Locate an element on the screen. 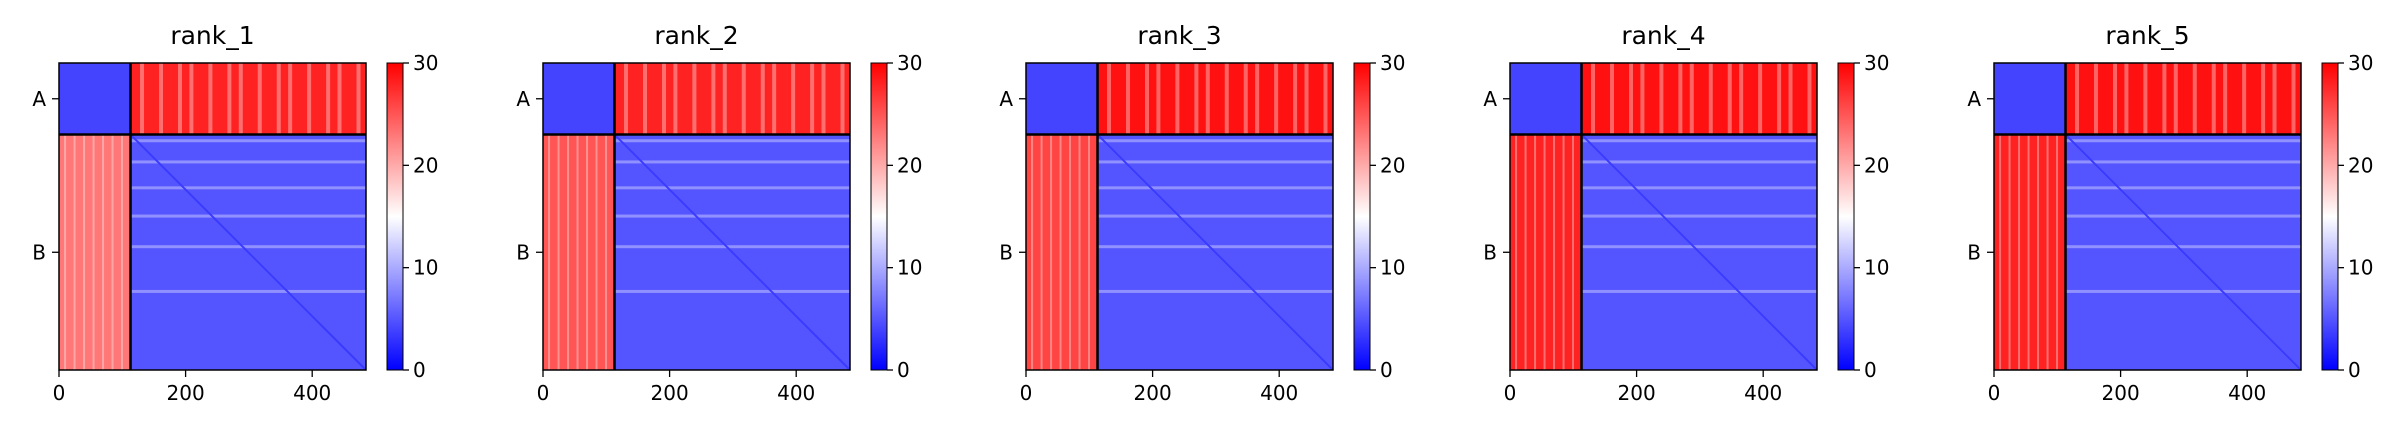 This screenshot has width=2401, height=438. panel-title: rank_2 is located at coordinates (696, 35).